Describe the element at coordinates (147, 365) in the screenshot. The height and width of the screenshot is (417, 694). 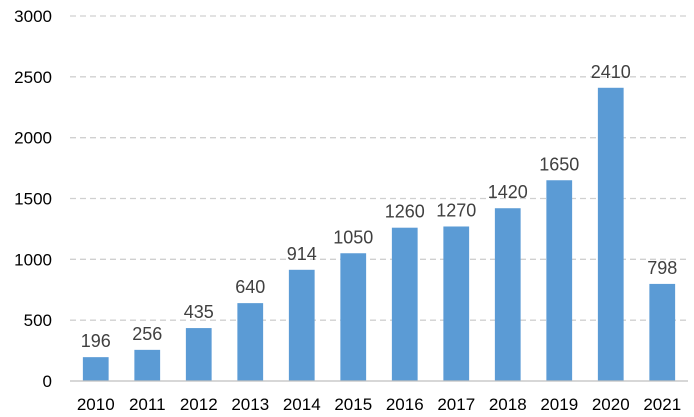
I see `bar-2011` at that location.